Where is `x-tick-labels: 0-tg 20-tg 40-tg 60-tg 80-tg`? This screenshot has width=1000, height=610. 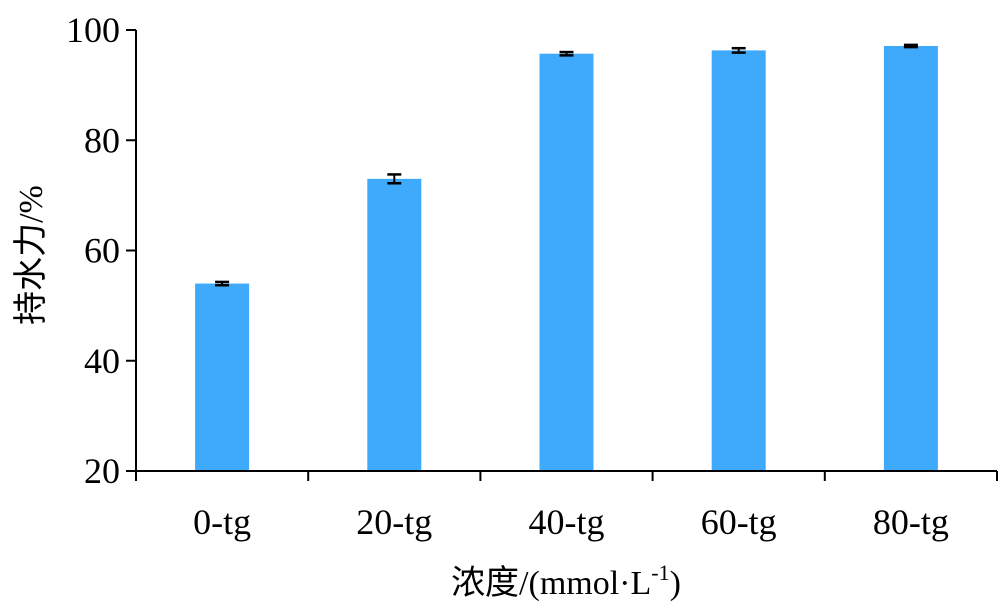
x-tick-labels: 0-tg 20-tg 40-tg 60-tg 80-tg is located at coordinates (571, 522).